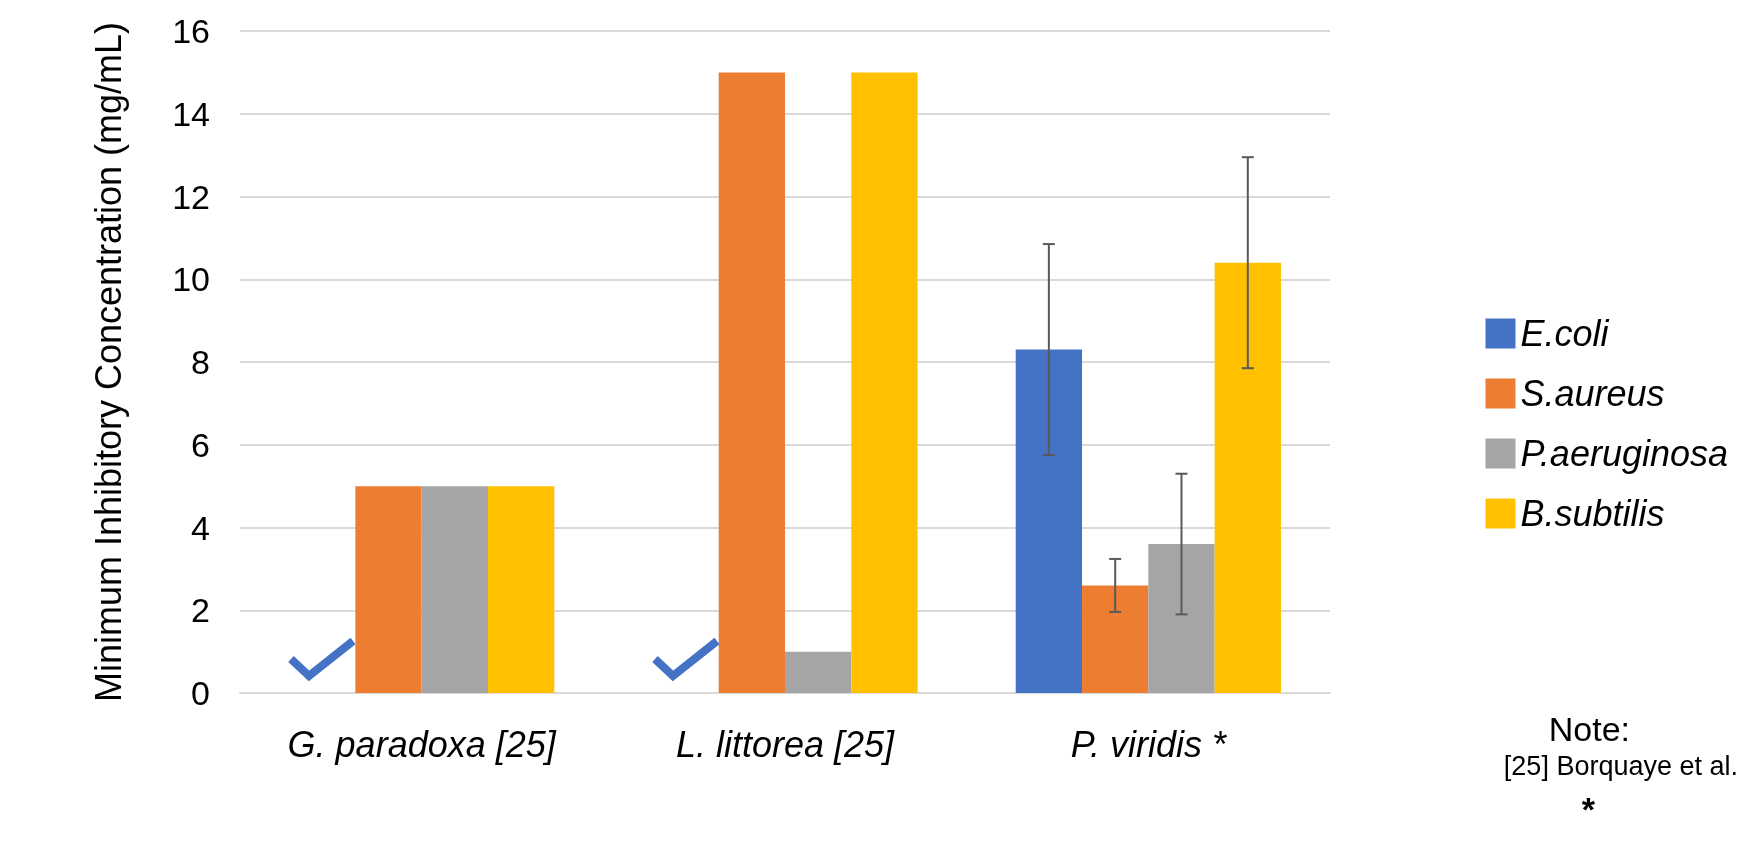 Image resolution: width=1743 pixels, height=847 pixels. Describe the element at coordinates (1624, 453) in the screenshot. I see `legend-label: P.aeruginosa` at that location.